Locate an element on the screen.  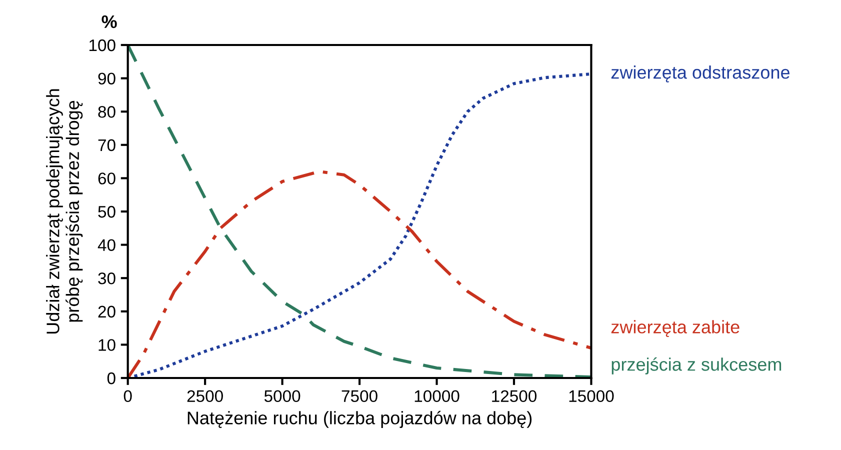
y-tick-label: 90 is located at coordinates (107, 78).